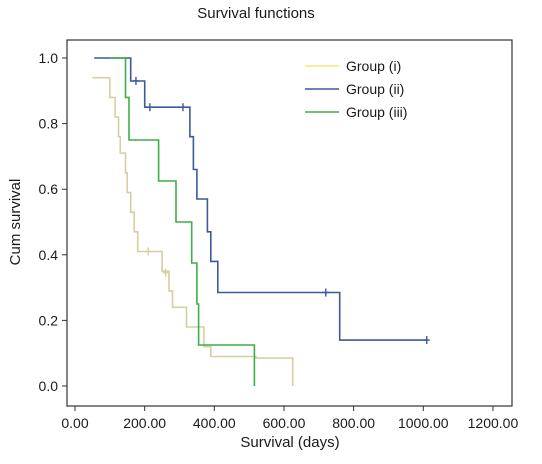 This screenshot has height=464, width=542. I want to click on y-tick-label: 0.2, so click(49, 320).